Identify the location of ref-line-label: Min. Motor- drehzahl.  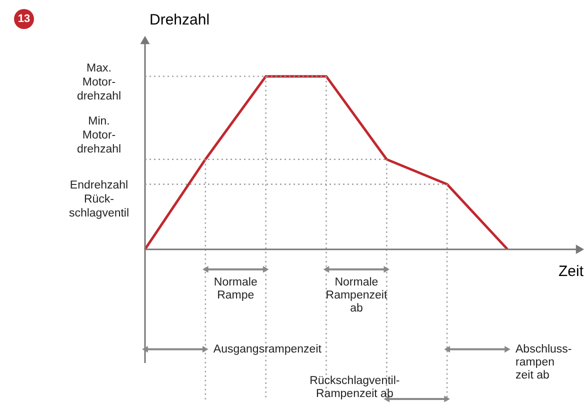
(99, 135).